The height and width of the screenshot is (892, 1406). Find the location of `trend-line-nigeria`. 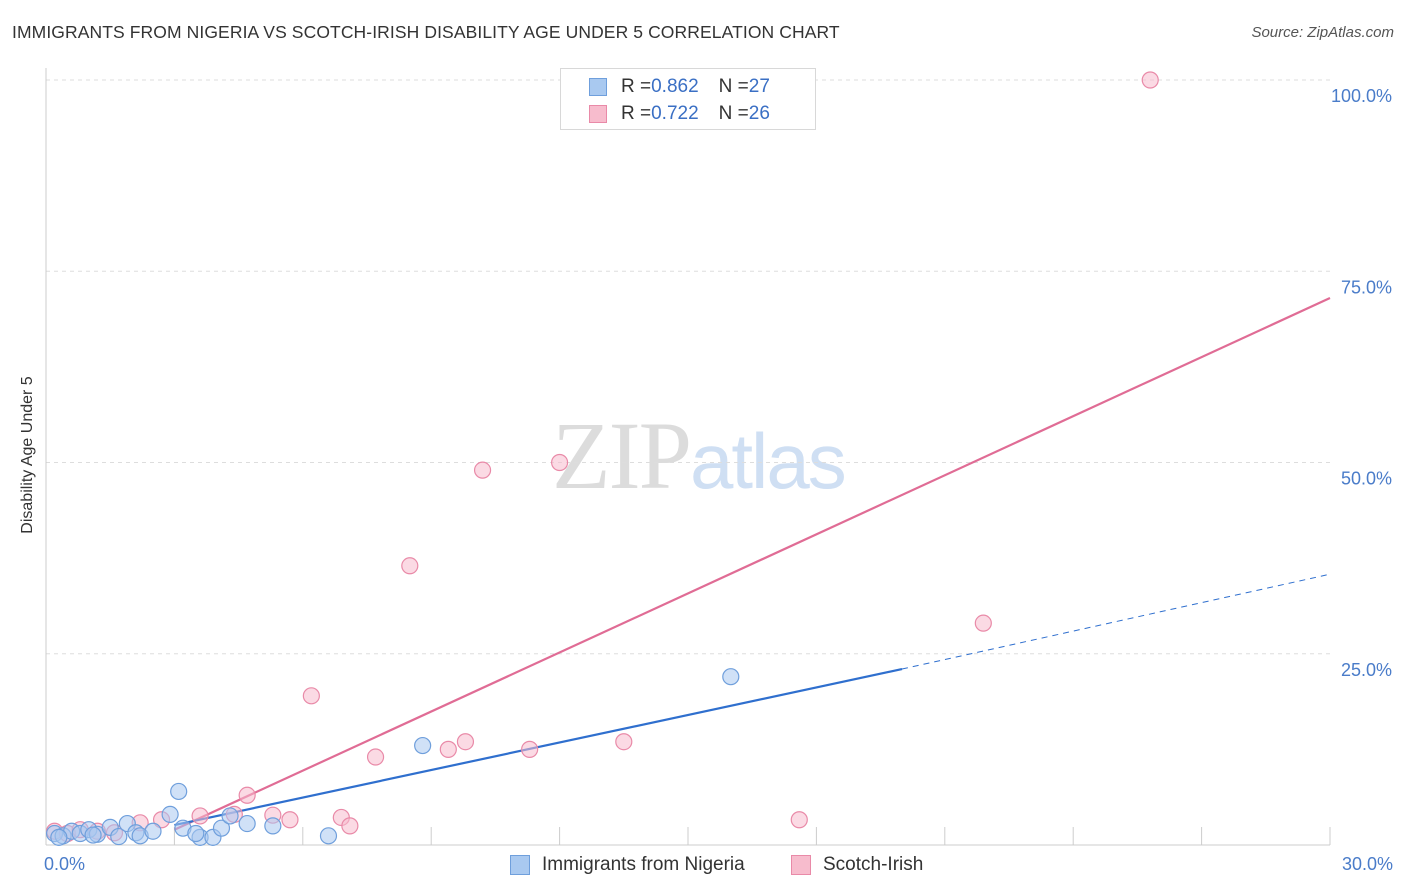

trend-line-nigeria is located at coordinates (538, 747).